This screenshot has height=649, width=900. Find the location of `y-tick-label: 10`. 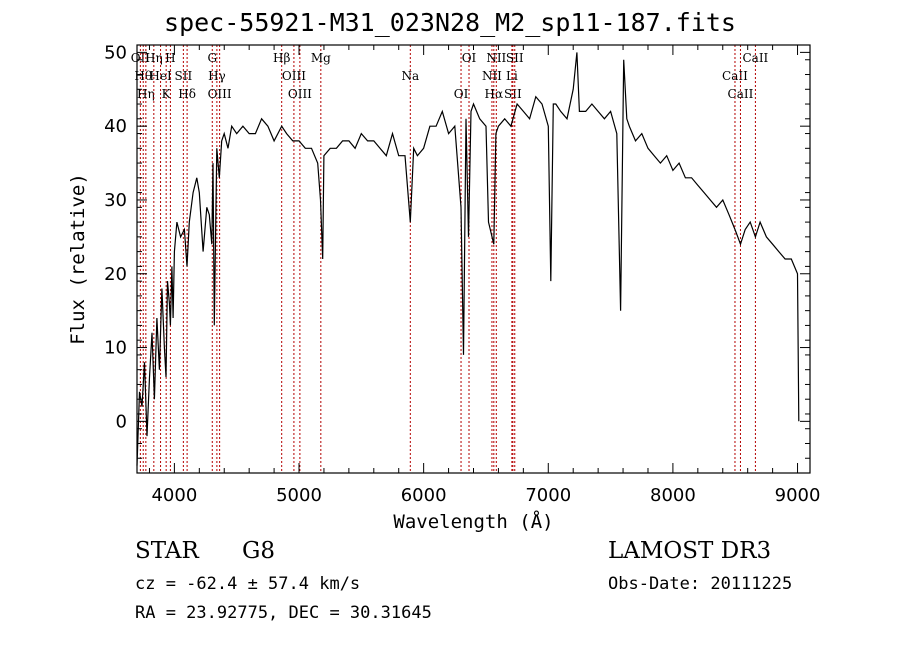

y-tick-label: 10 is located at coordinates (115, 348).